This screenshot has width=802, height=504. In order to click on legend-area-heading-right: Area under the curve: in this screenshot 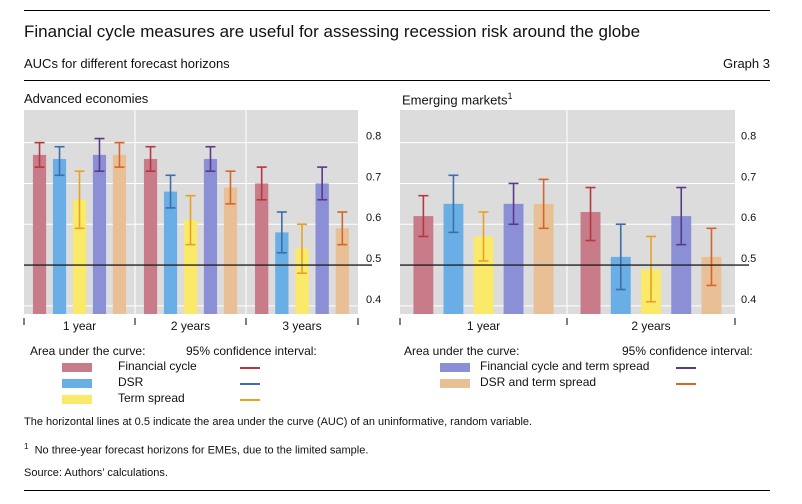, I will do `click(462, 351)`.